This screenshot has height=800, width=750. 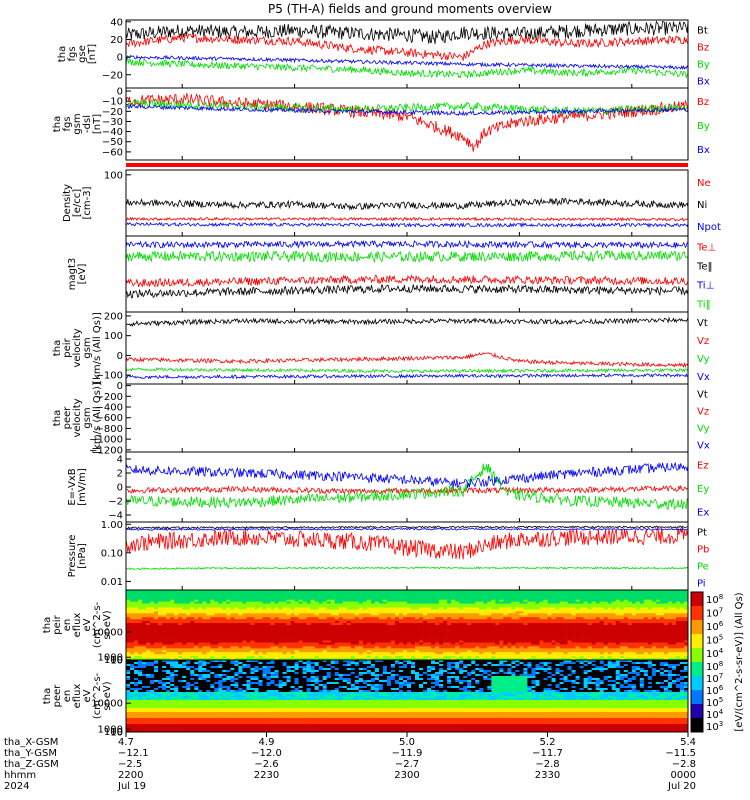 What do you see at coordinates (407, 165) in the screenshot?
I see `status-bar` at bounding box center [407, 165].